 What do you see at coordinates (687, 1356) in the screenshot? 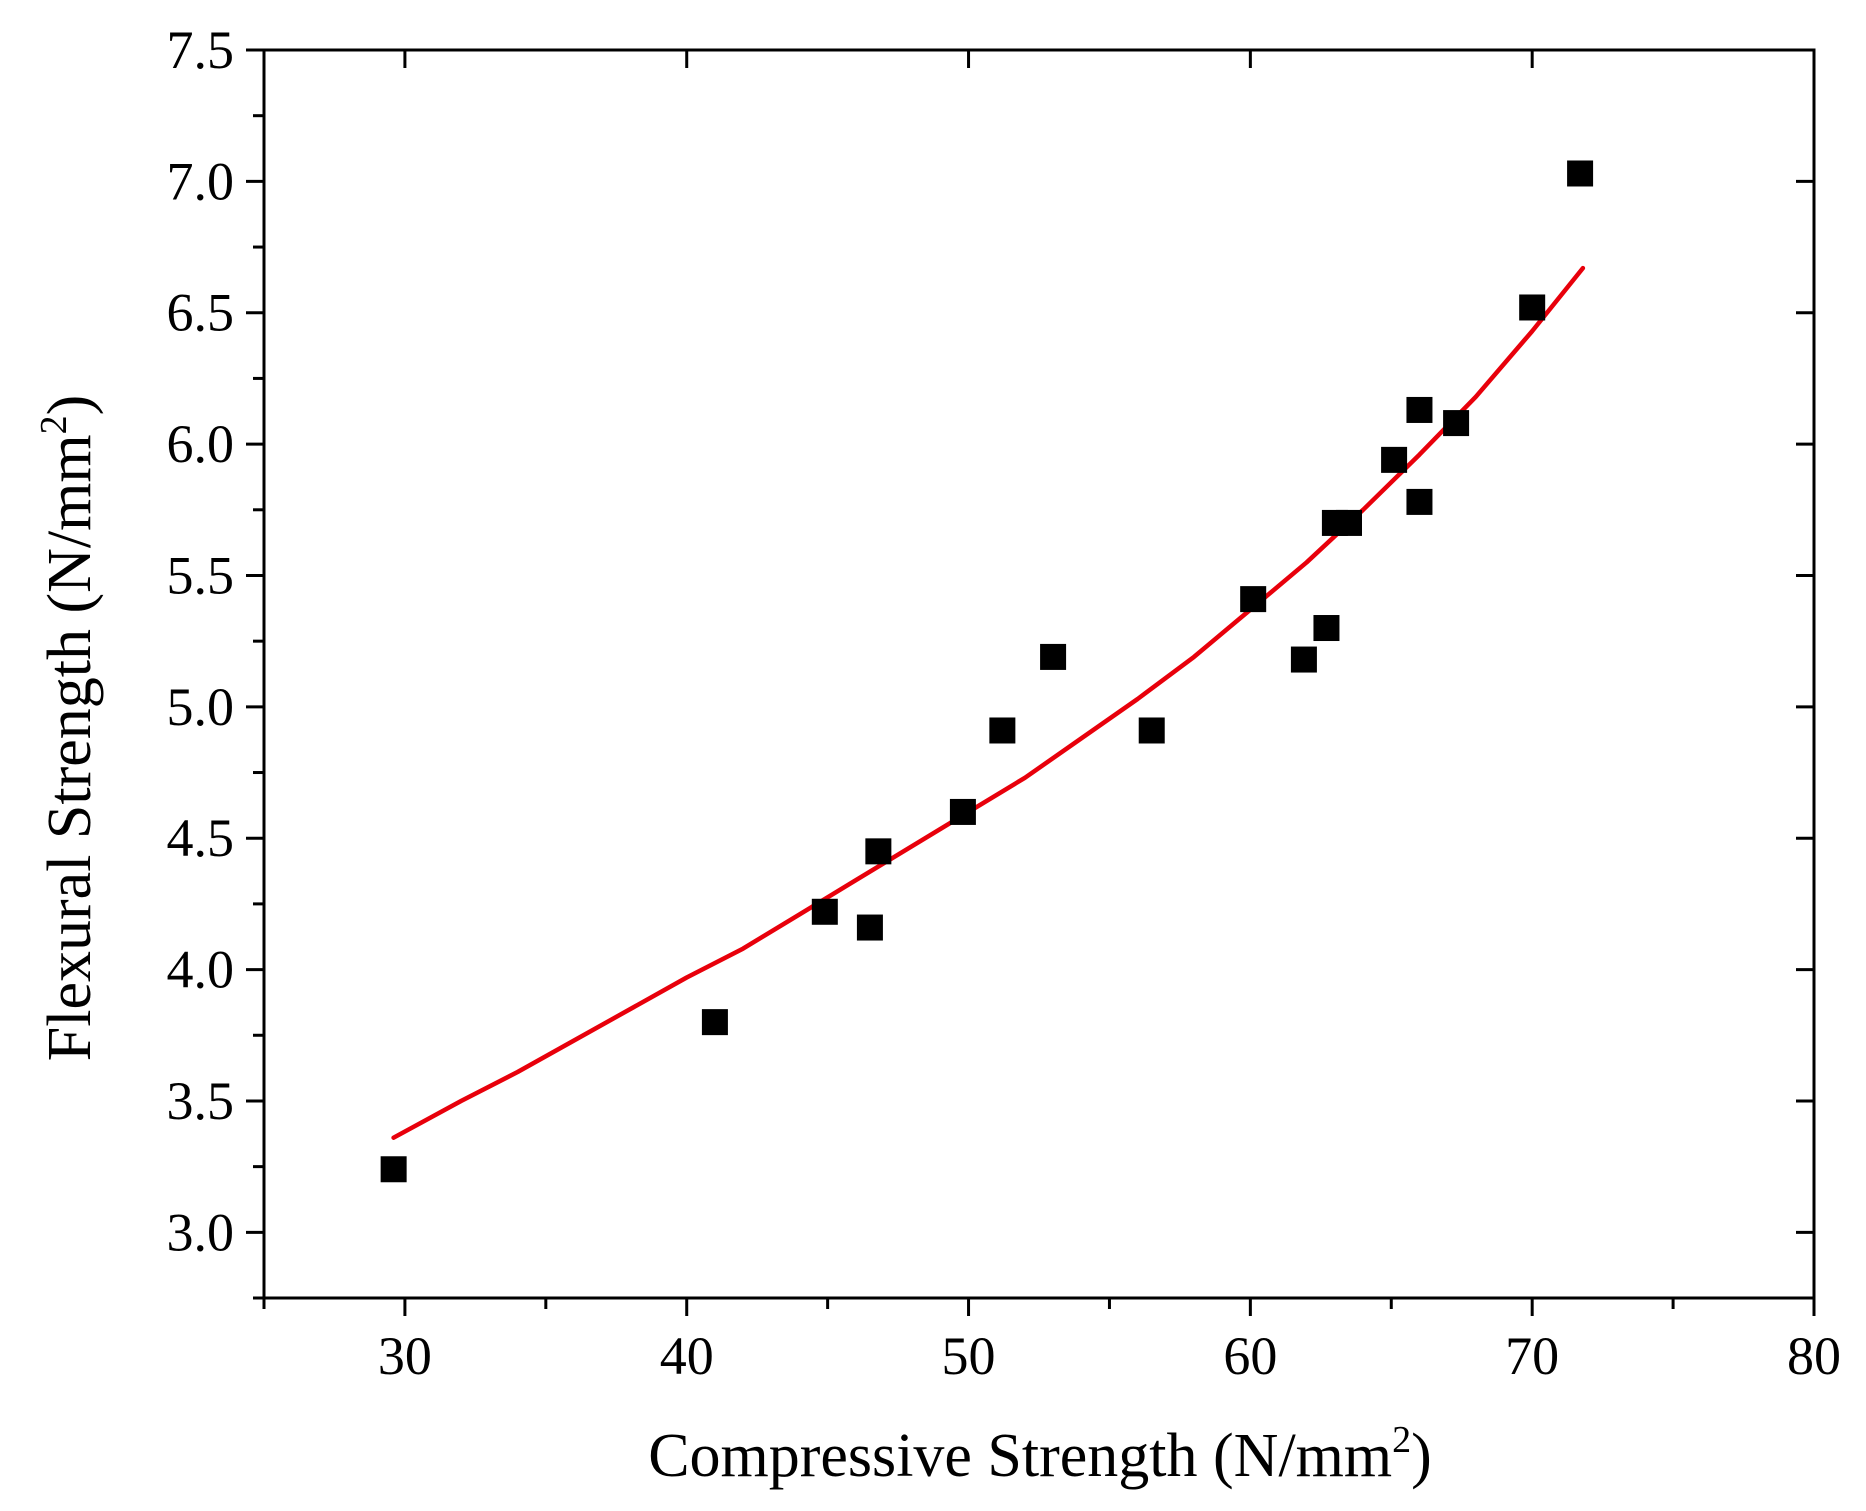
I see `x-tick-label: 40` at bounding box center [687, 1356].